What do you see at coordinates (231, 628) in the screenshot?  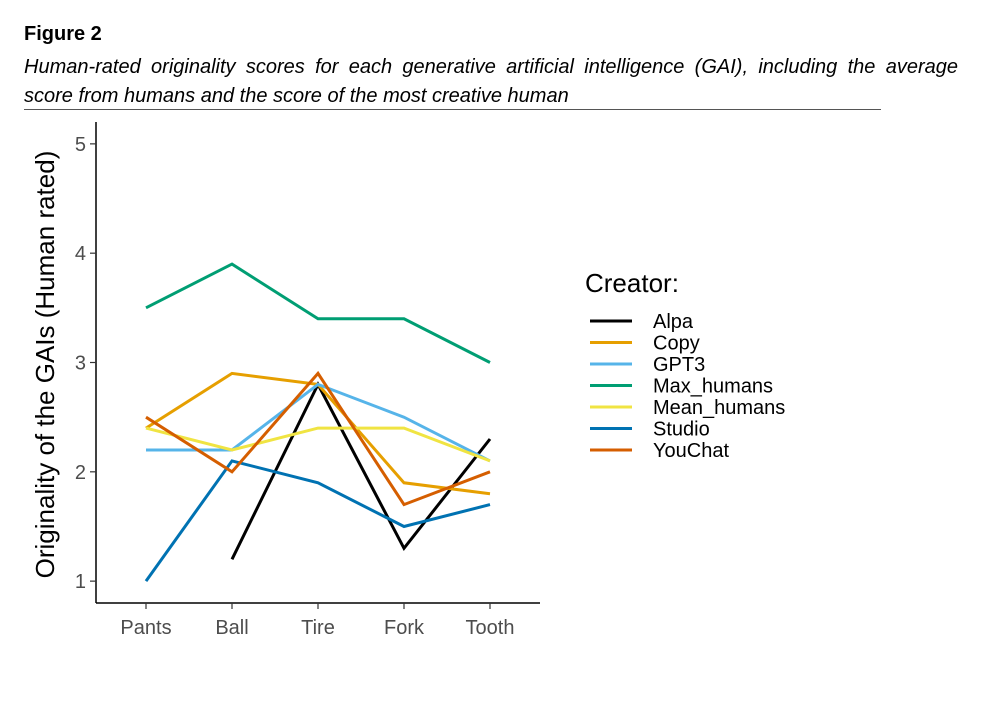 I see `x-tick-label: Ball` at bounding box center [231, 628].